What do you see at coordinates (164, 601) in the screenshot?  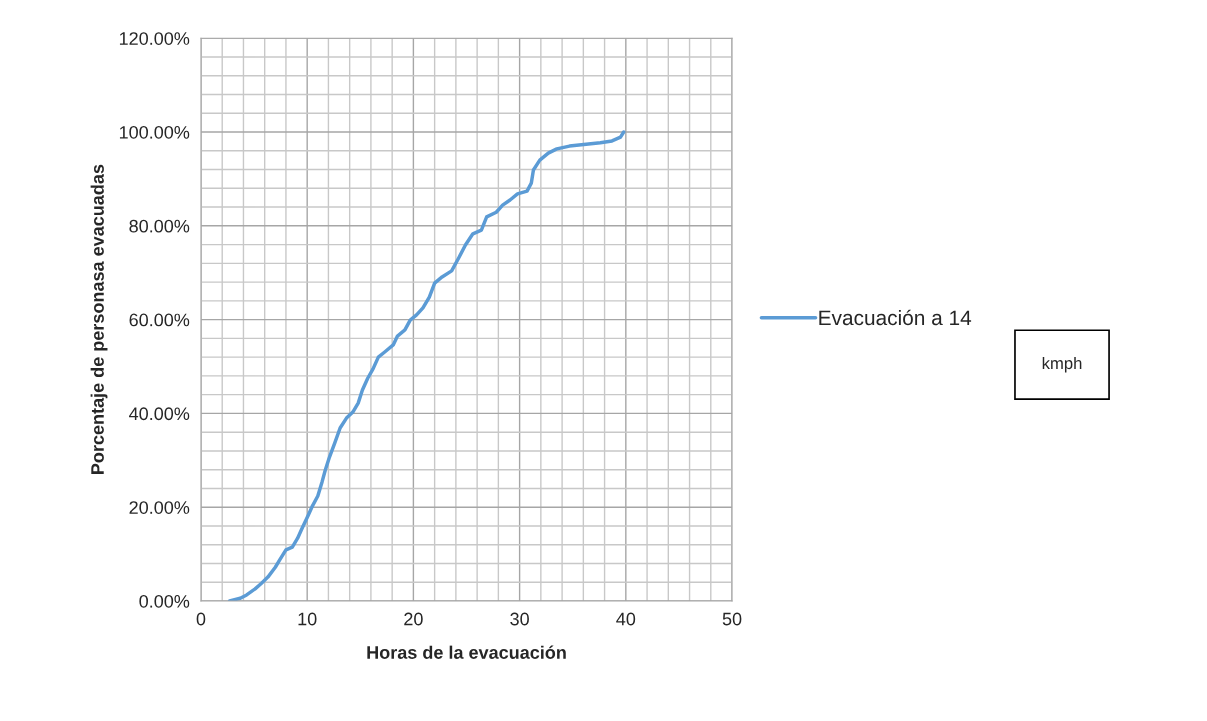 I see `y-tick-label: 0.00%` at bounding box center [164, 601].